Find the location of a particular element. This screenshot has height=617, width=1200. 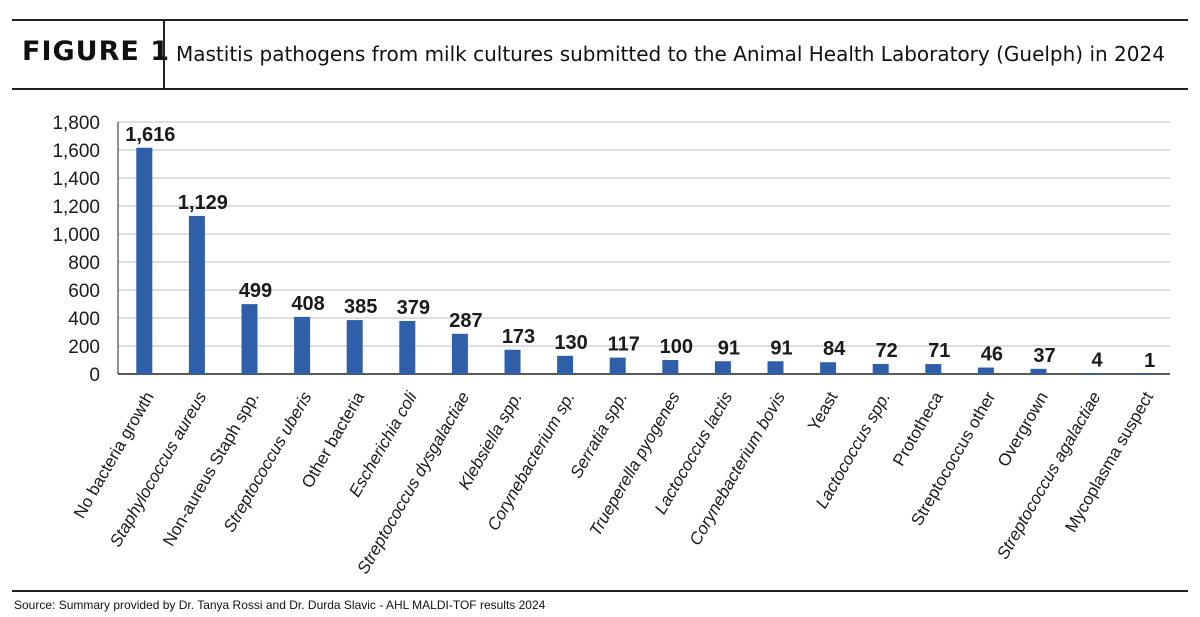

value-label: 379 is located at coordinates (413, 308).